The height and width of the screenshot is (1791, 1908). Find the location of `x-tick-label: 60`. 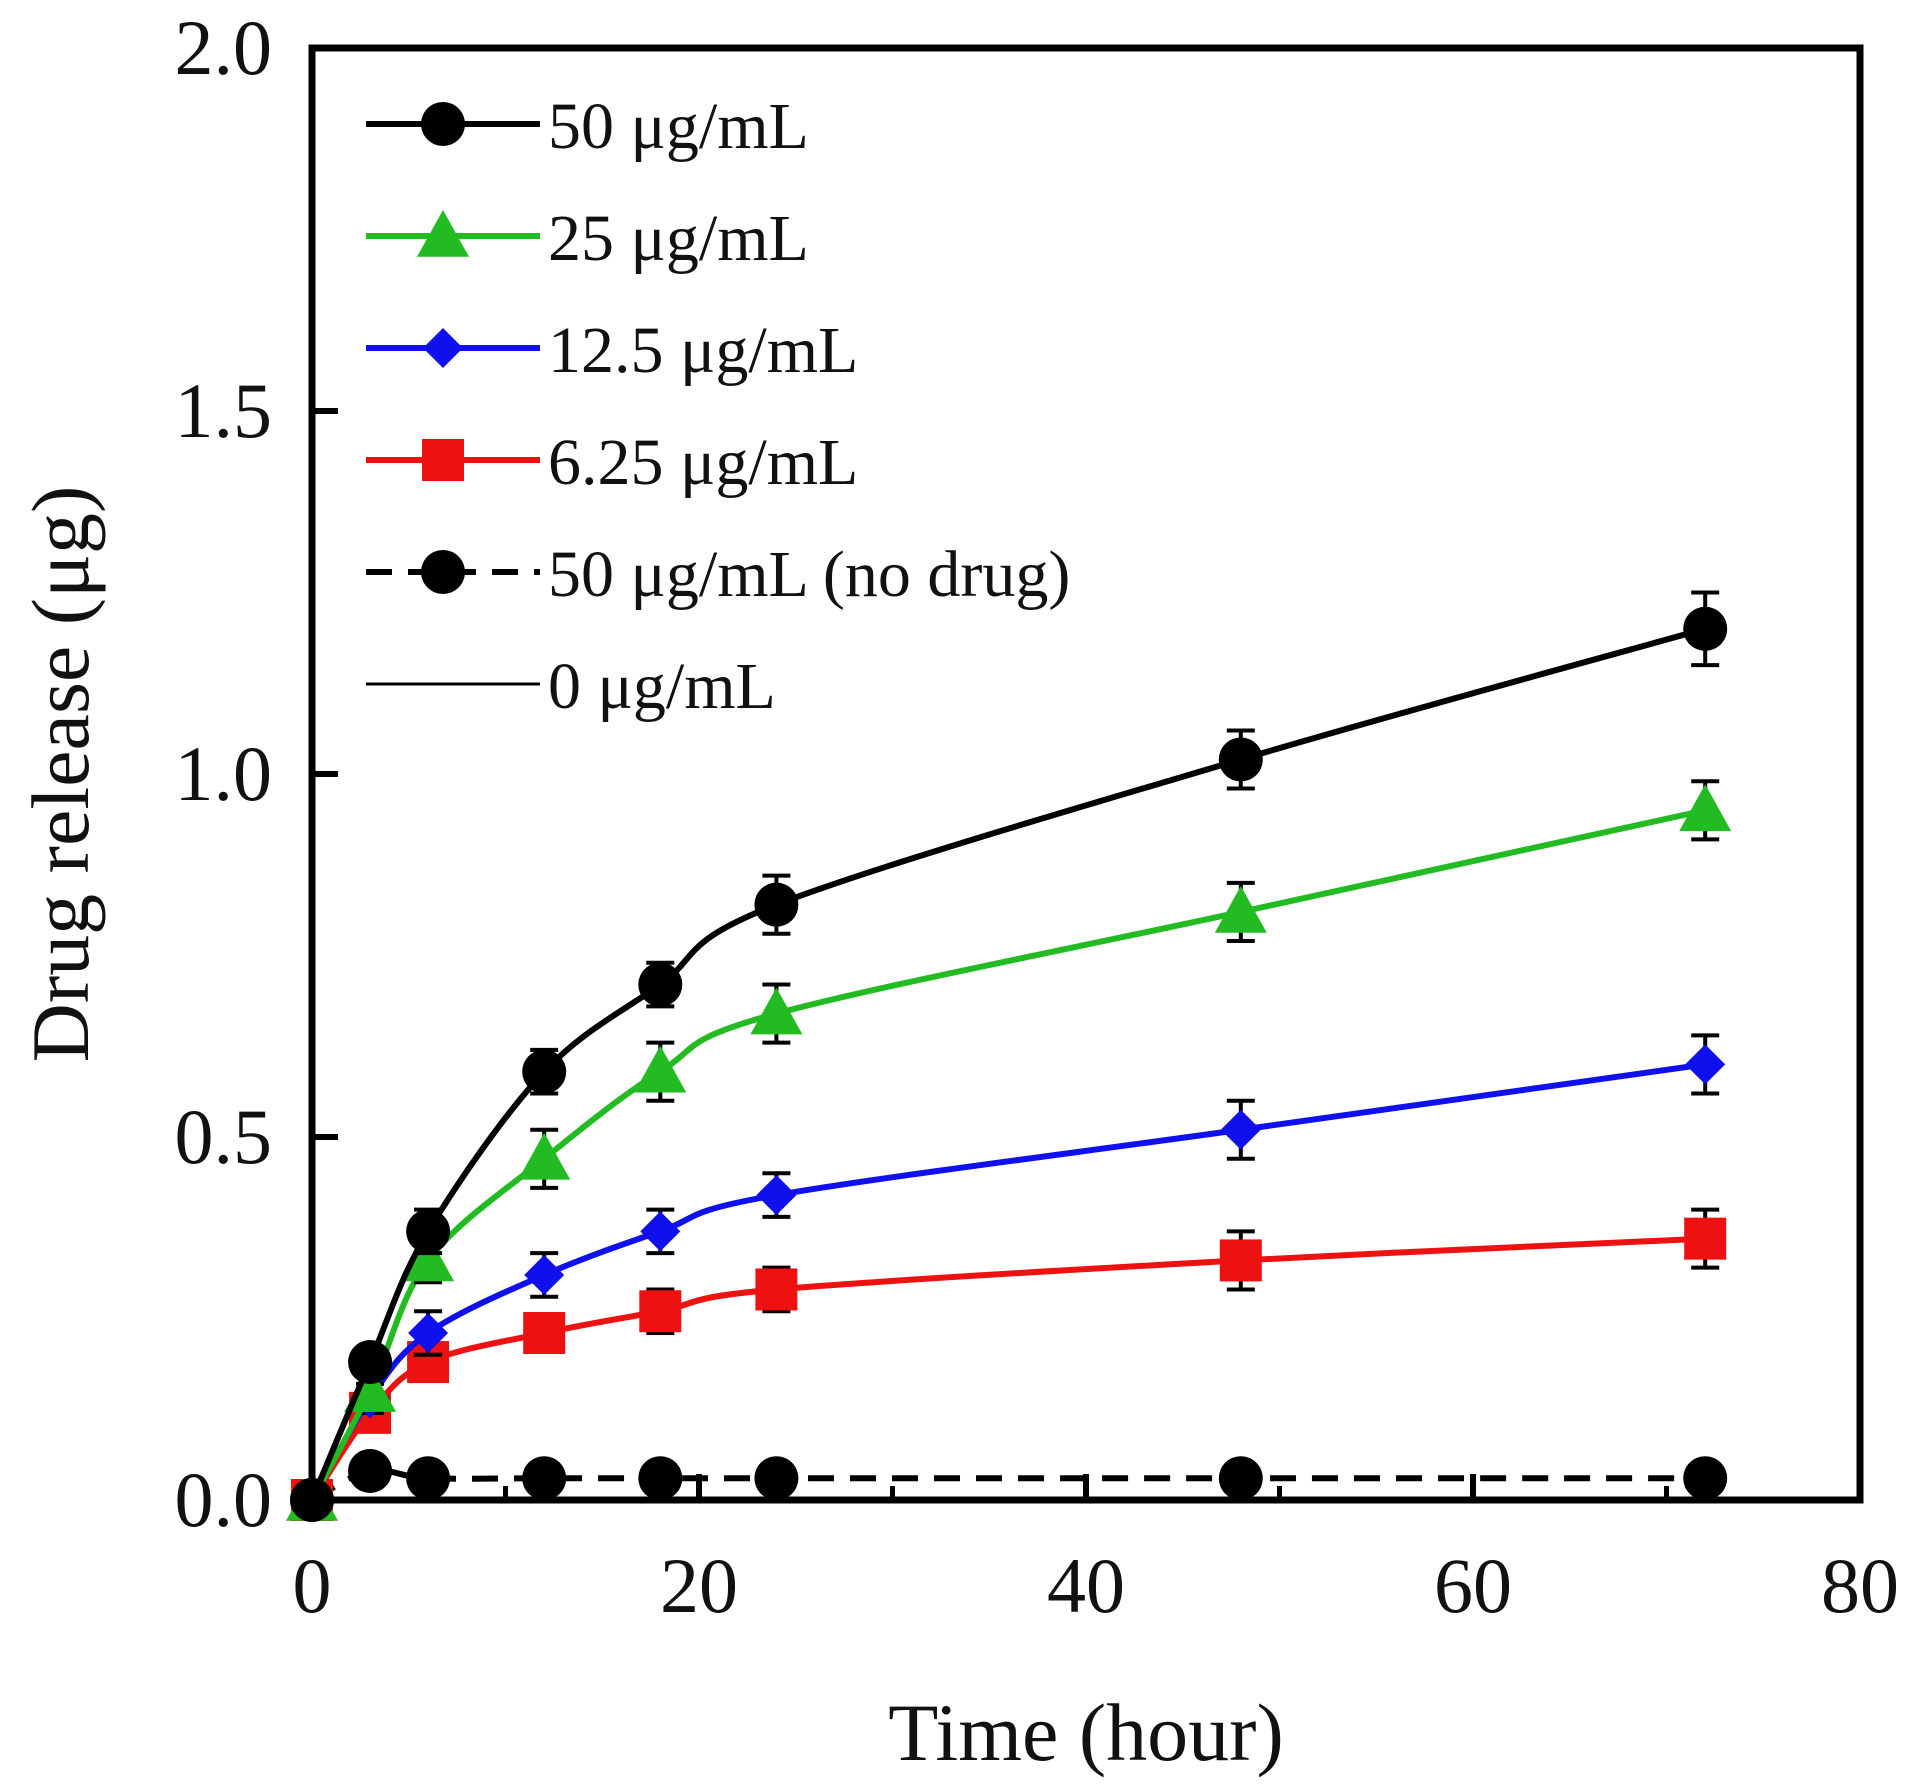

x-tick-label: 60 is located at coordinates (1473, 1585).